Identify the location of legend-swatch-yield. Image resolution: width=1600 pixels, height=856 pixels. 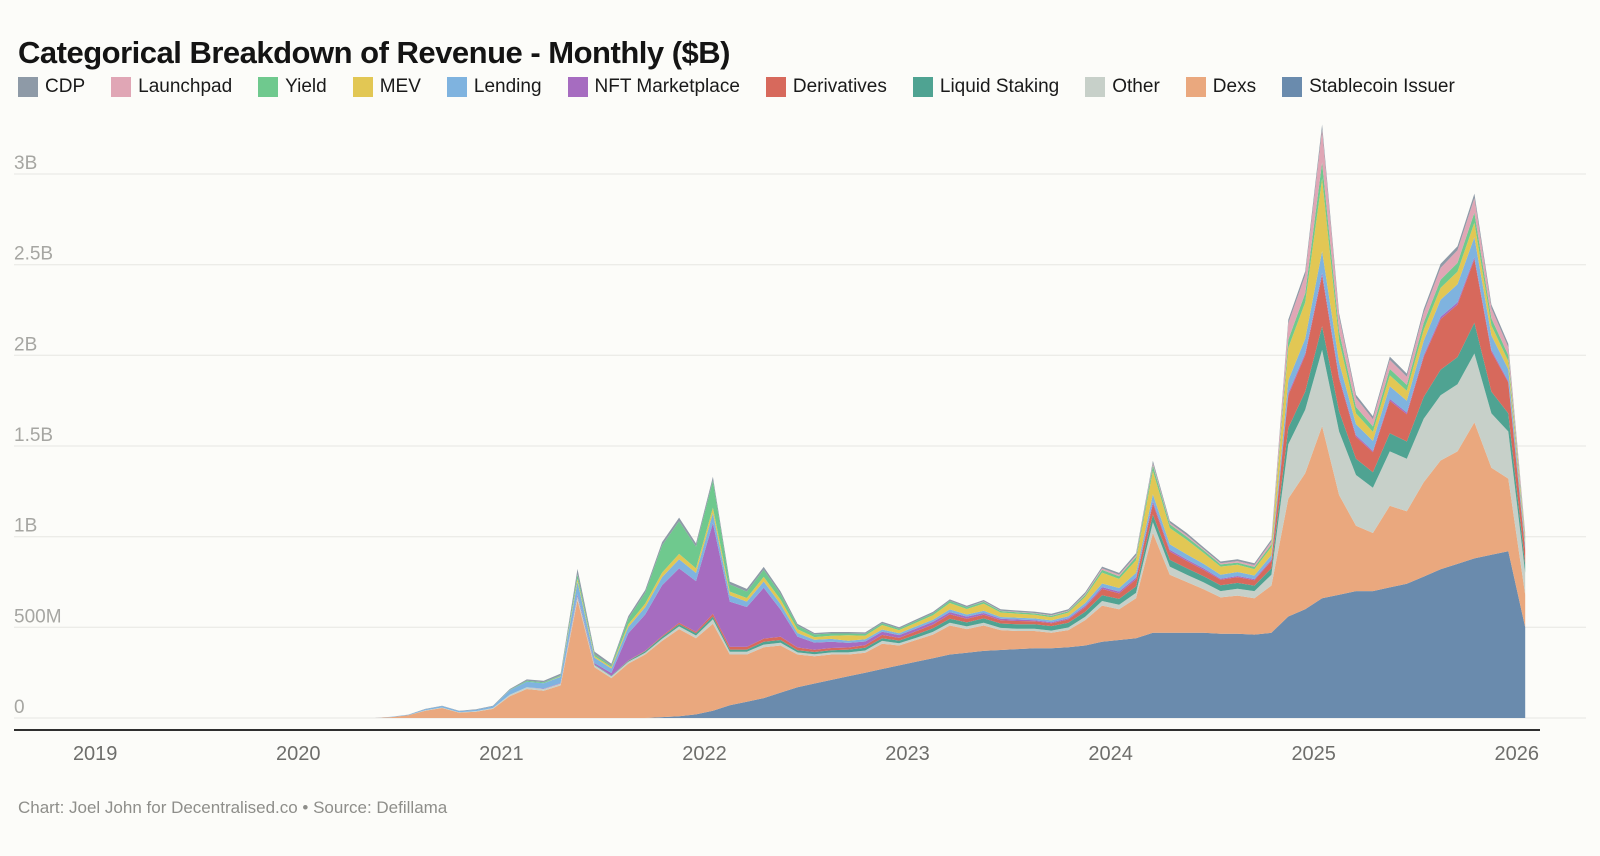
(268, 87).